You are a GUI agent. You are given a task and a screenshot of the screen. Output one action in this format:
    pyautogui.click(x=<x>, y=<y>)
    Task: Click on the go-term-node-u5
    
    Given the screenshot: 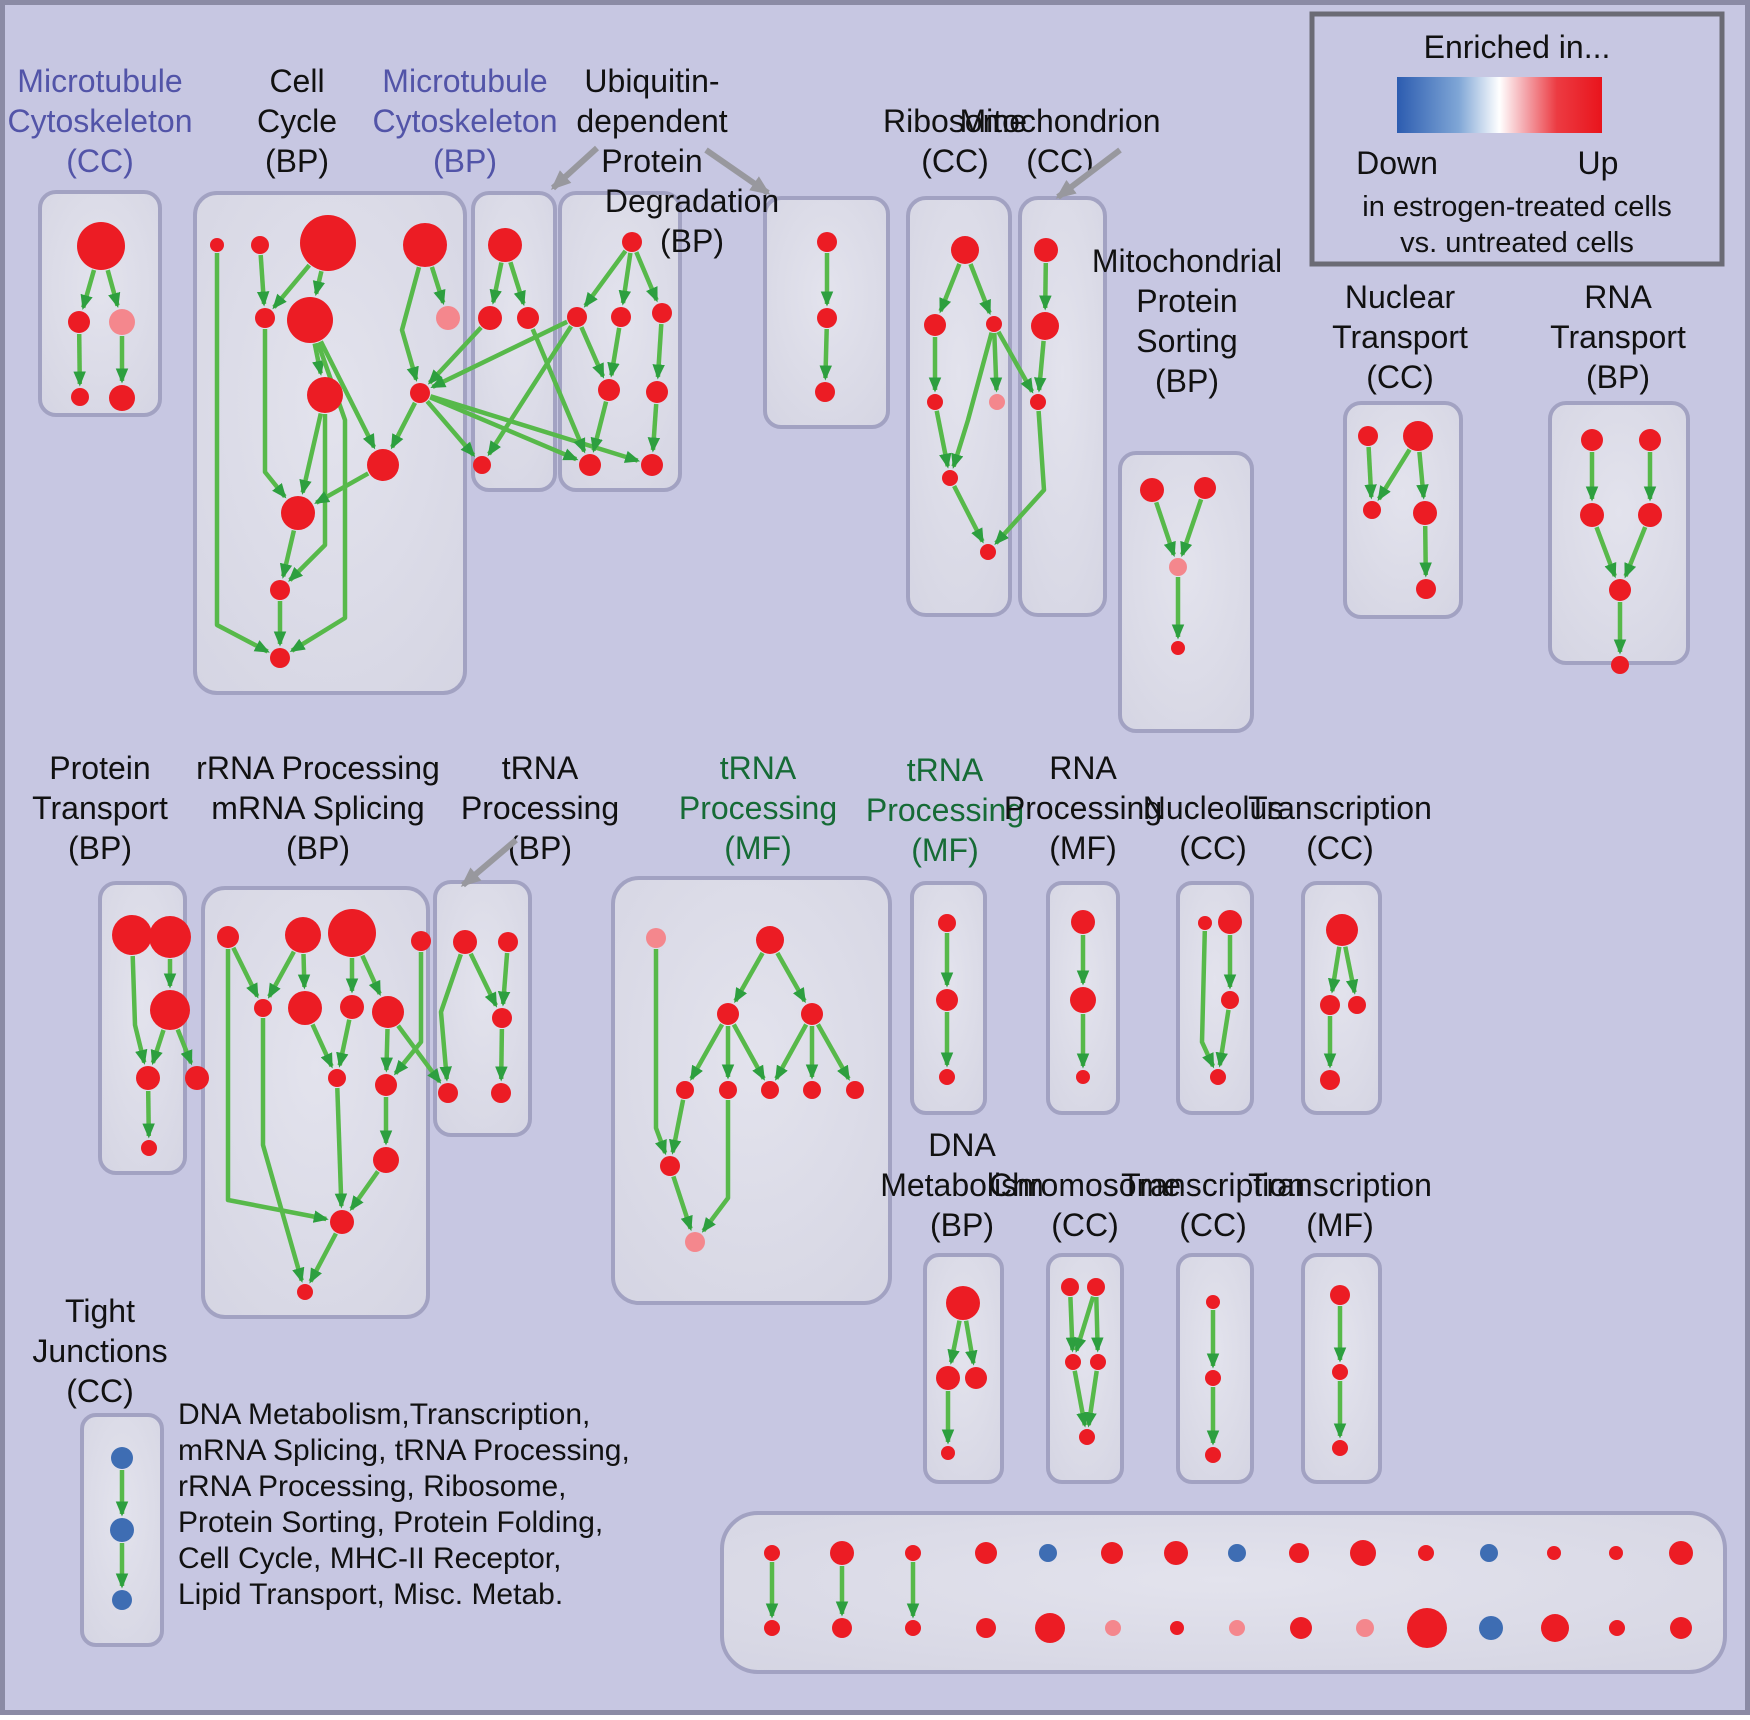 What is the action you would take?
    pyautogui.click(x=685, y=1090)
    